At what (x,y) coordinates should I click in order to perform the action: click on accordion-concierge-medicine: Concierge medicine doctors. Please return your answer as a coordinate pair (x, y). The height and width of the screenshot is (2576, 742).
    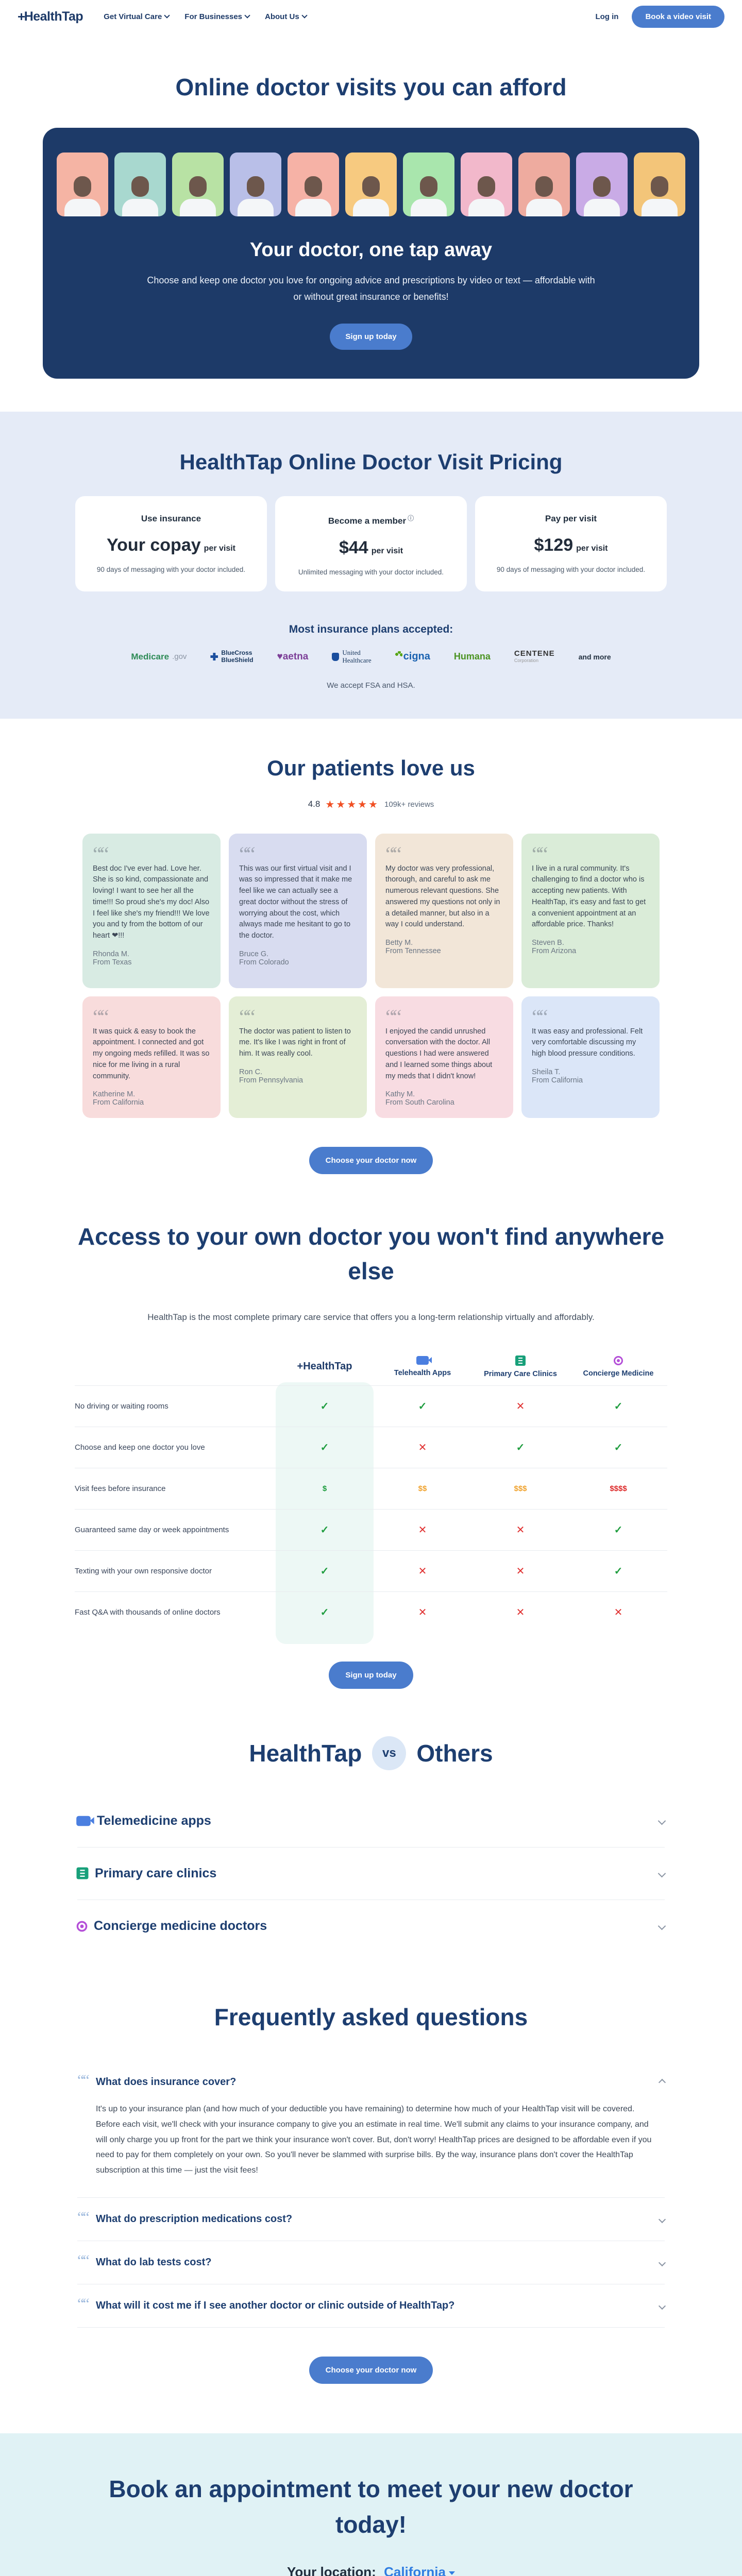
    Looking at the image, I should click on (371, 1926).